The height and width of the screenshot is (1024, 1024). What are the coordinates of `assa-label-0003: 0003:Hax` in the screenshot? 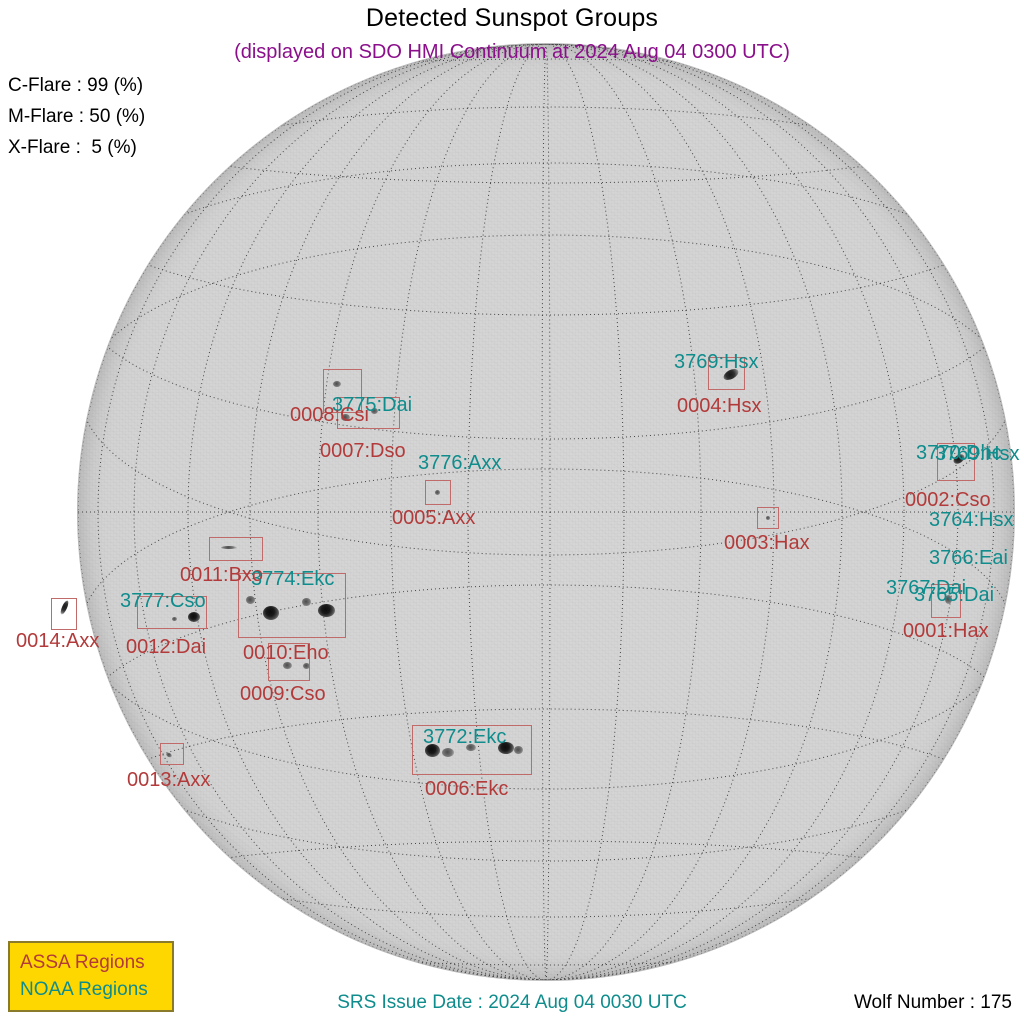 It's located at (767, 543).